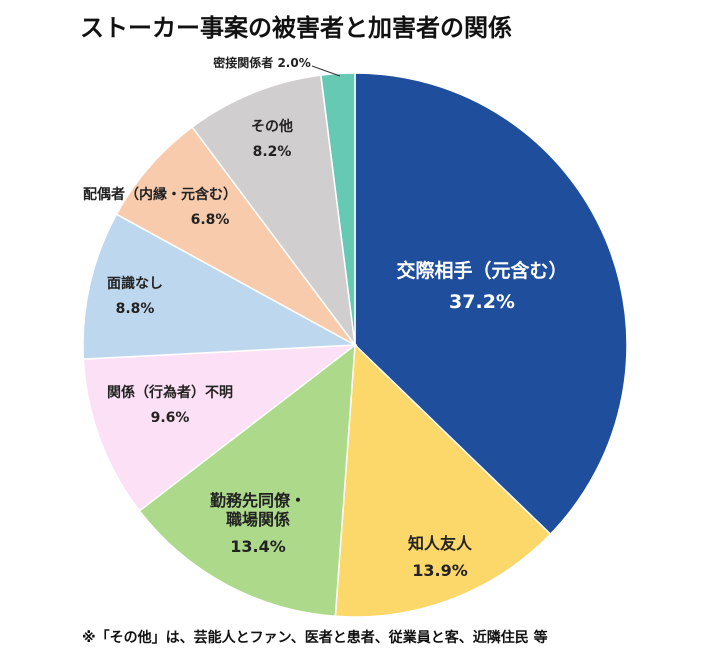 This screenshot has width=710, height=662. I want to click on value-label: 13.4%, so click(258, 547).